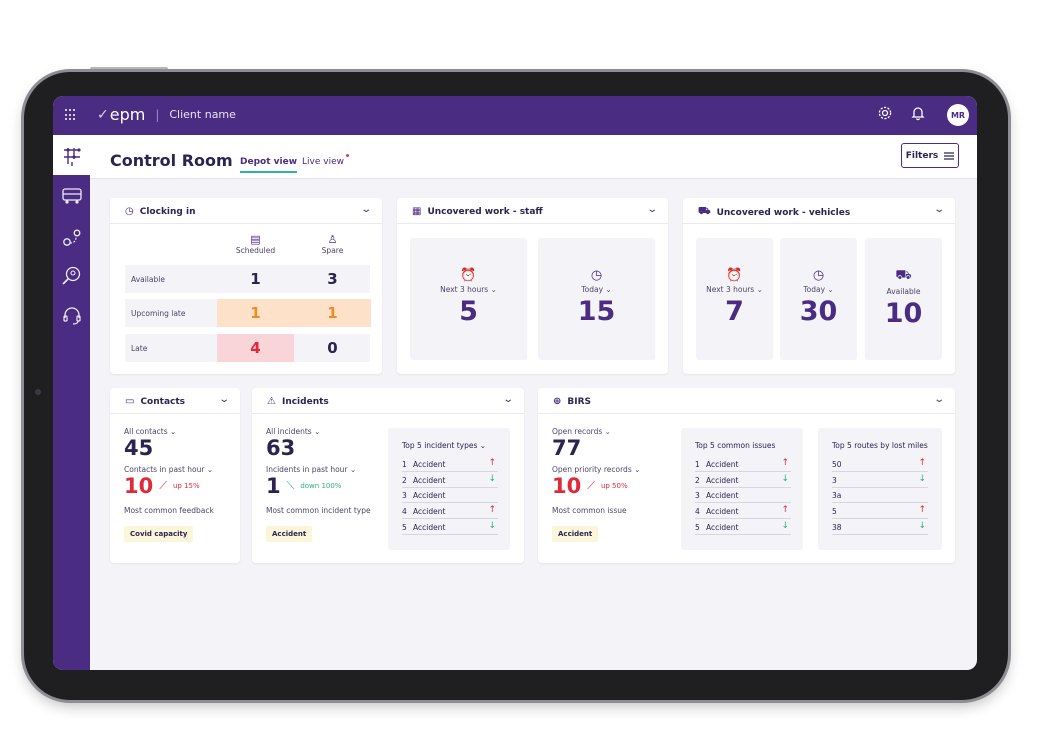 The width and height of the screenshot is (1048, 743). Describe the element at coordinates (579, 401) in the screenshot. I see `birs-title: BIRS` at that location.